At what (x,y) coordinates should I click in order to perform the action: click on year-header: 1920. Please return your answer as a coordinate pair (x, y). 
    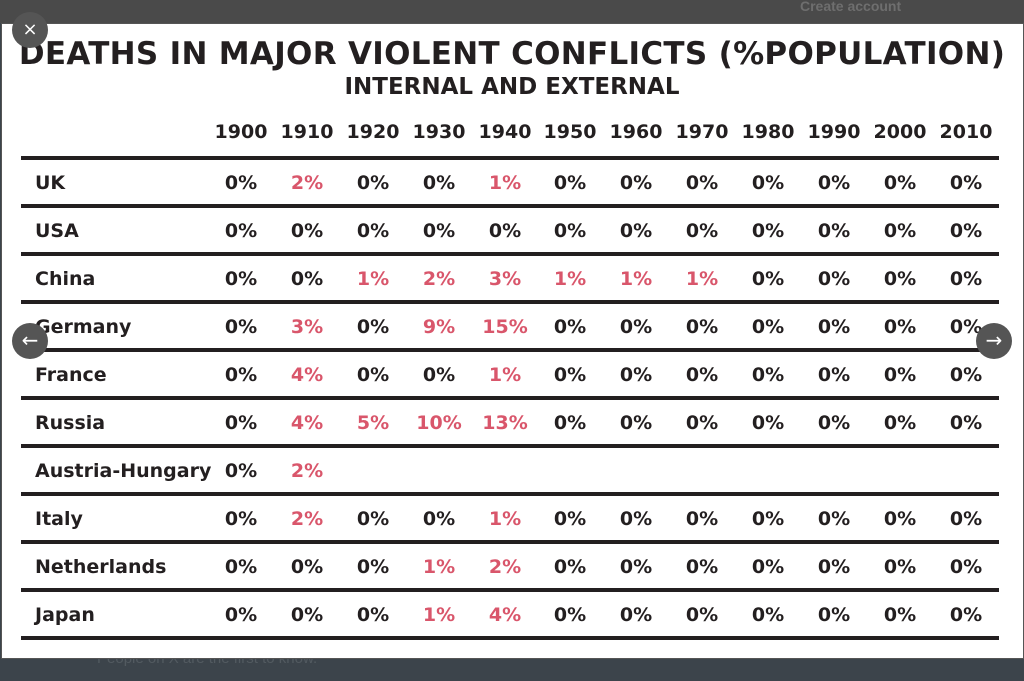
    Looking at the image, I should click on (373, 132).